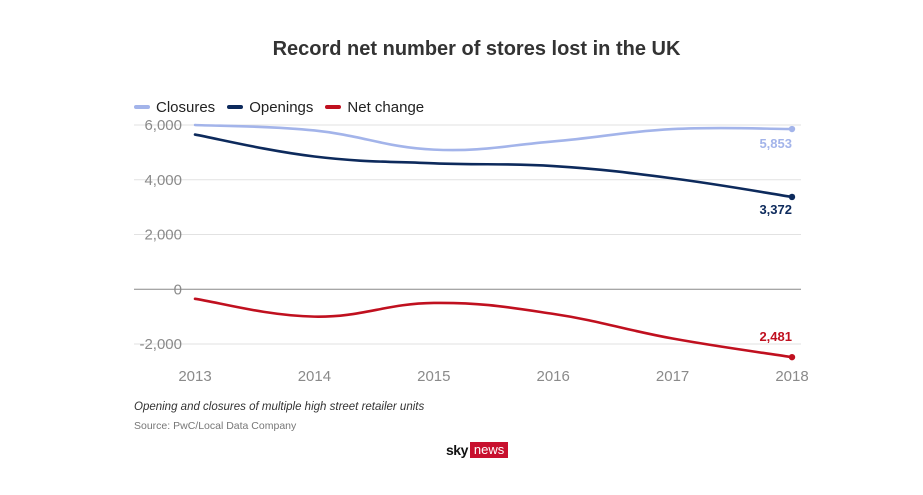  Describe the element at coordinates (493, 137) in the screenshot. I see `series-line-closures` at that location.